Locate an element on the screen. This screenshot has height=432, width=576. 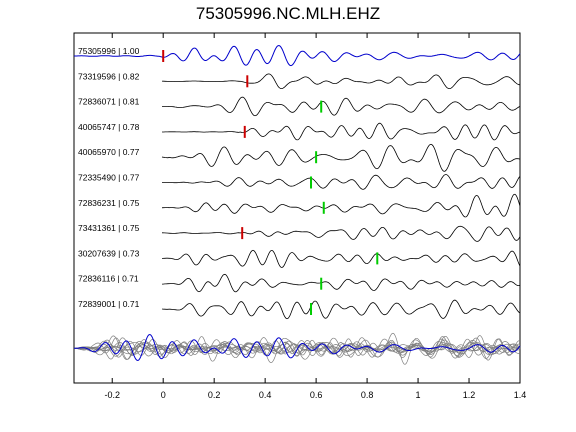
trace-label-72335490: 72335490 | 0.77 is located at coordinates (109, 178).